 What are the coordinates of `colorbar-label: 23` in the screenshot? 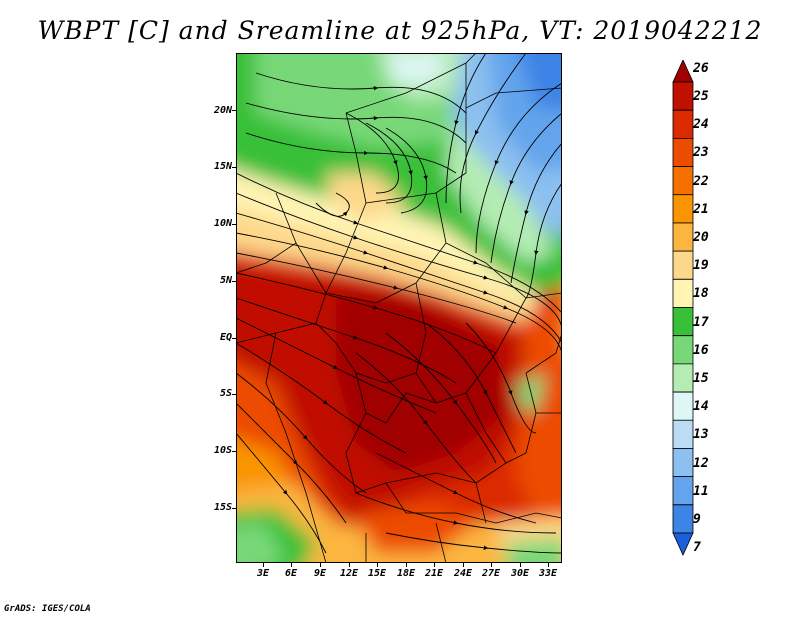 It's located at (701, 153).